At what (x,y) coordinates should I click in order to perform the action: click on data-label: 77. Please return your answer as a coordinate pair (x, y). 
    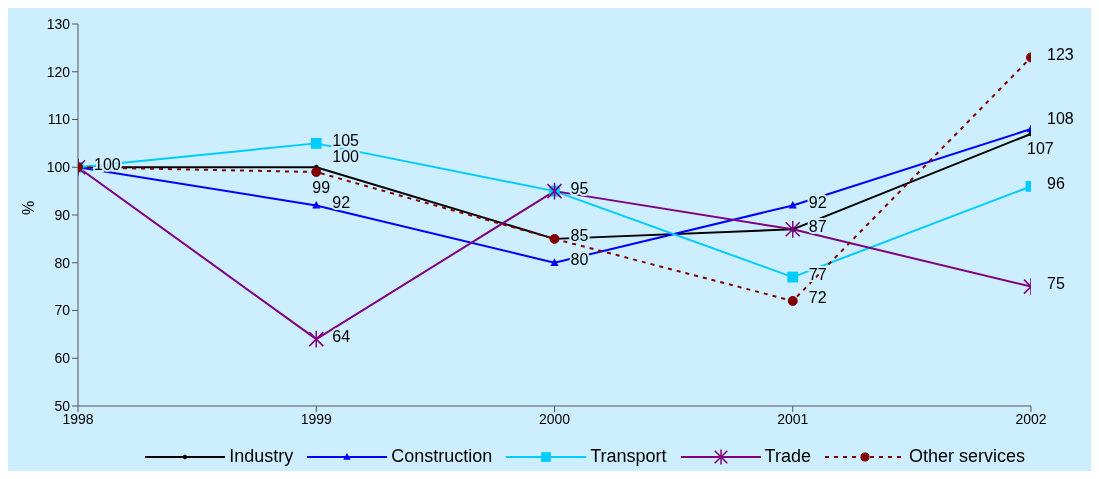
    Looking at the image, I should click on (817, 274).